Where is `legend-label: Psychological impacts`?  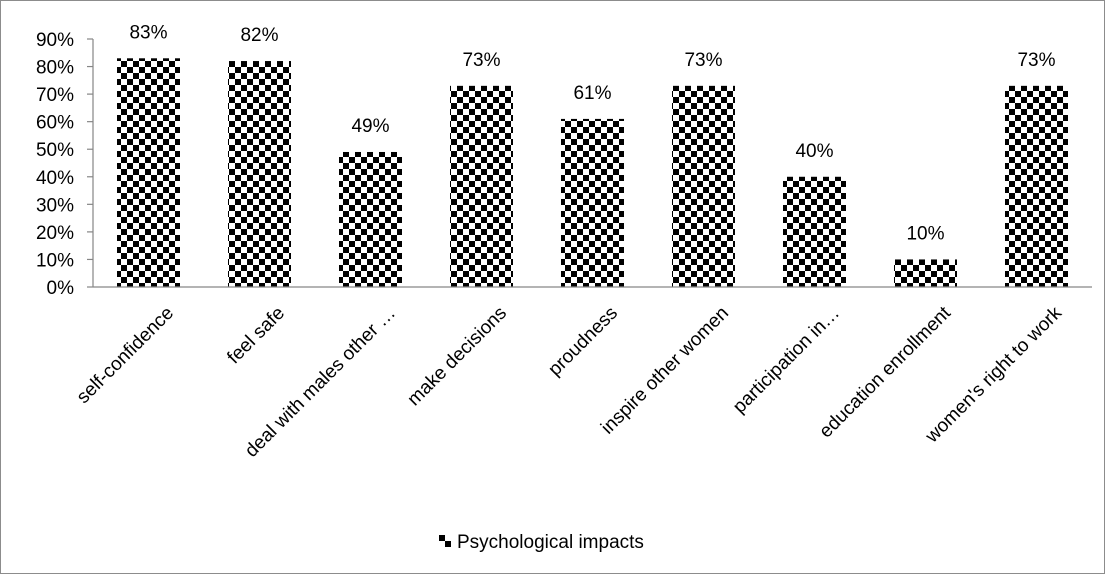 legend-label: Psychological impacts is located at coordinates (550, 542).